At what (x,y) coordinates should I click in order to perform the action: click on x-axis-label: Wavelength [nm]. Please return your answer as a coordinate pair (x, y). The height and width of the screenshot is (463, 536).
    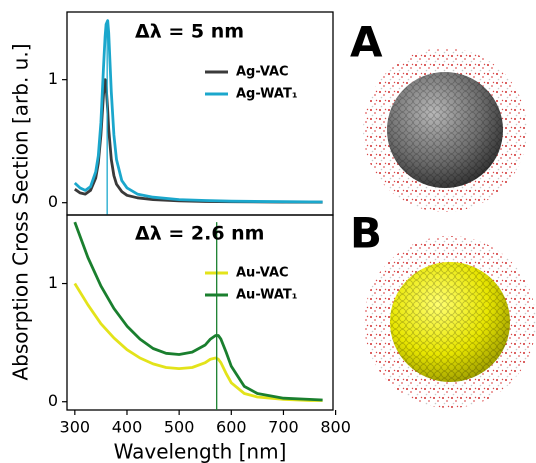
    Looking at the image, I should click on (200, 451).